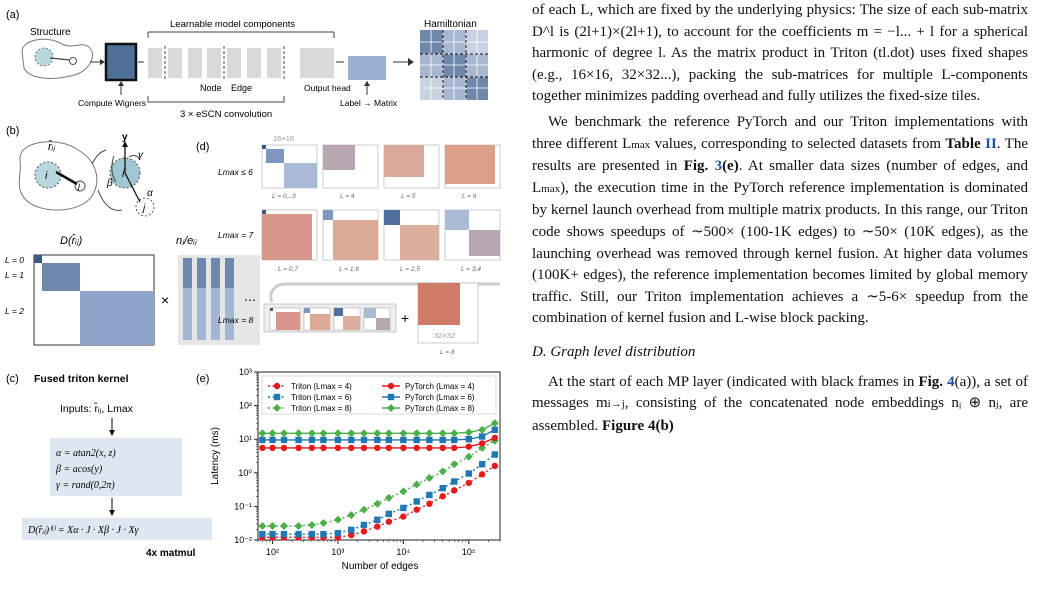  I want to click on legend-entry-3: PyTorch (Lmax = 4), so click(440, 386).